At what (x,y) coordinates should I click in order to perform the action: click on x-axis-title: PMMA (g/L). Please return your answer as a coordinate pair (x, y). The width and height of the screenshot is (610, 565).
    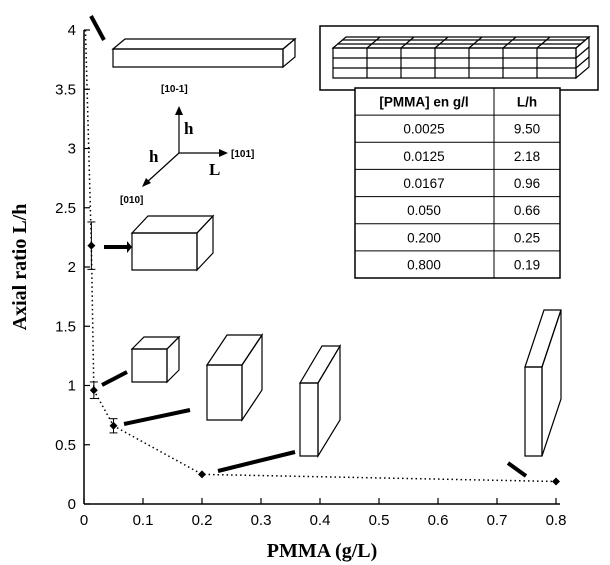
    Looking at the image, I should click on (322, 551).